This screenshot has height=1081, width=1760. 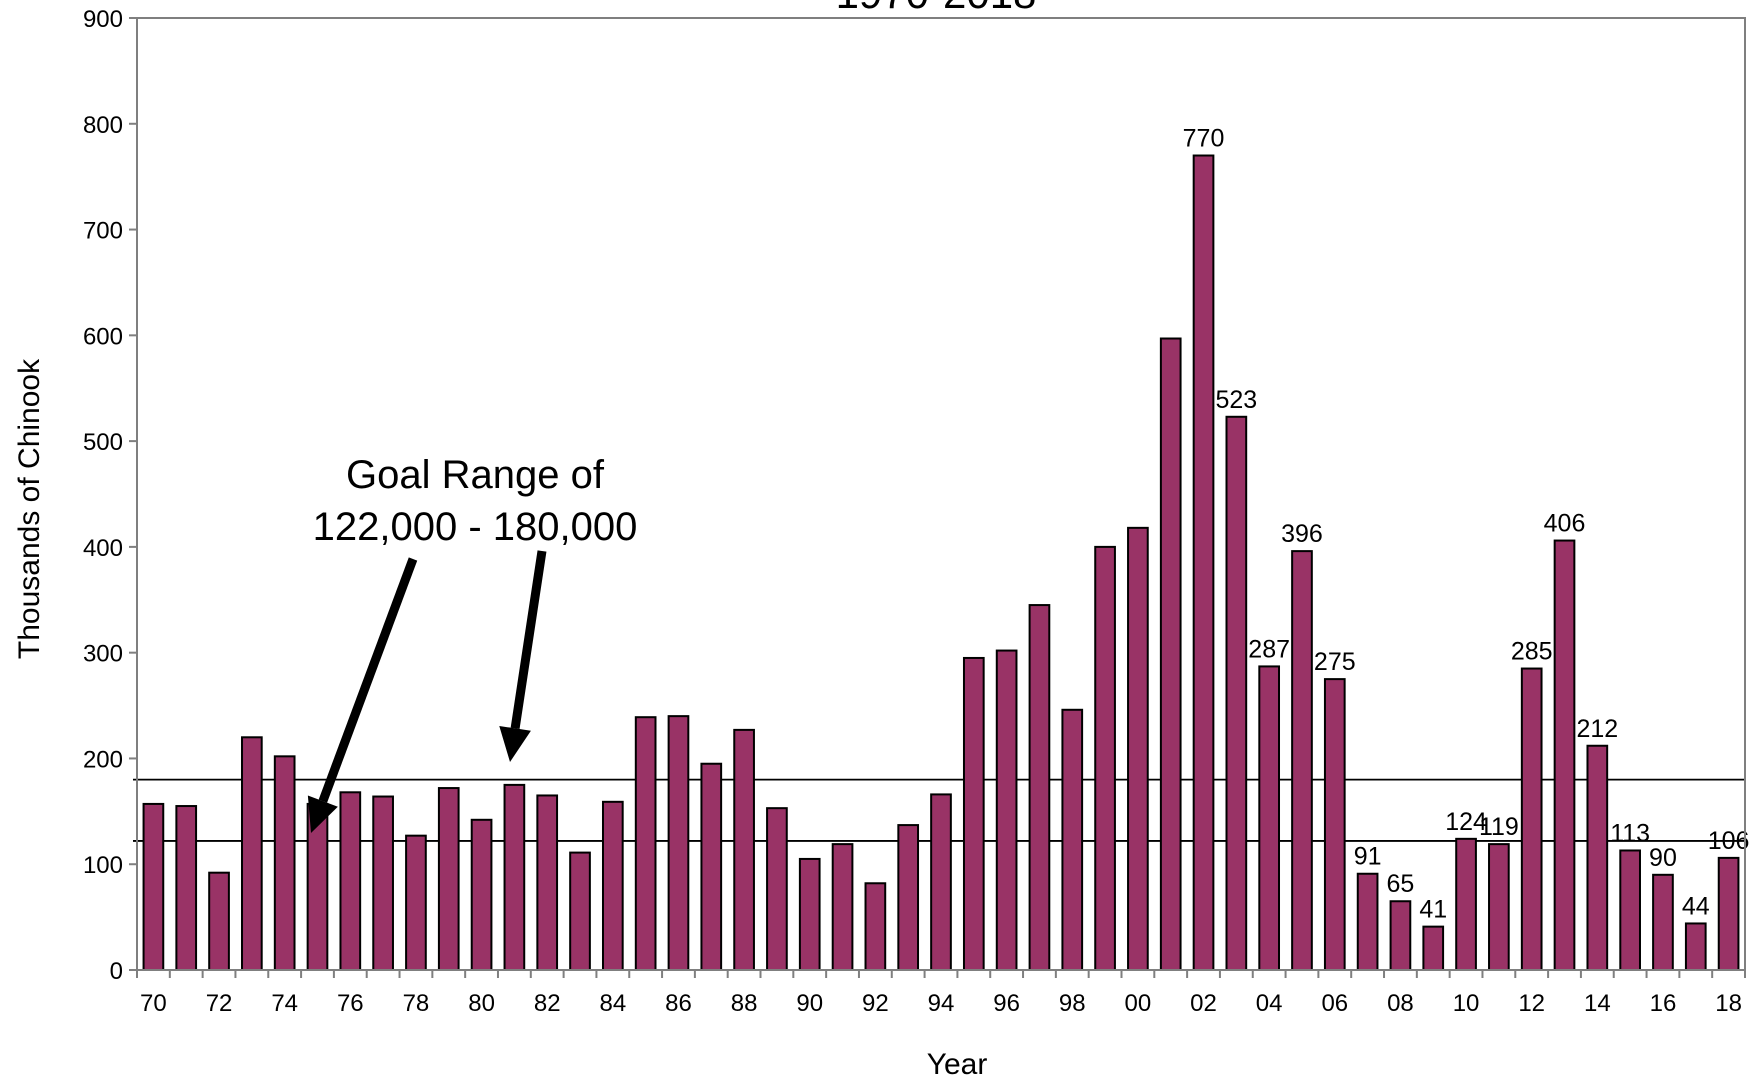 What do you see at coordinates (1302, 534) in the screenshot?
I see `data-label: 396` at bounding box center [1302, 534].